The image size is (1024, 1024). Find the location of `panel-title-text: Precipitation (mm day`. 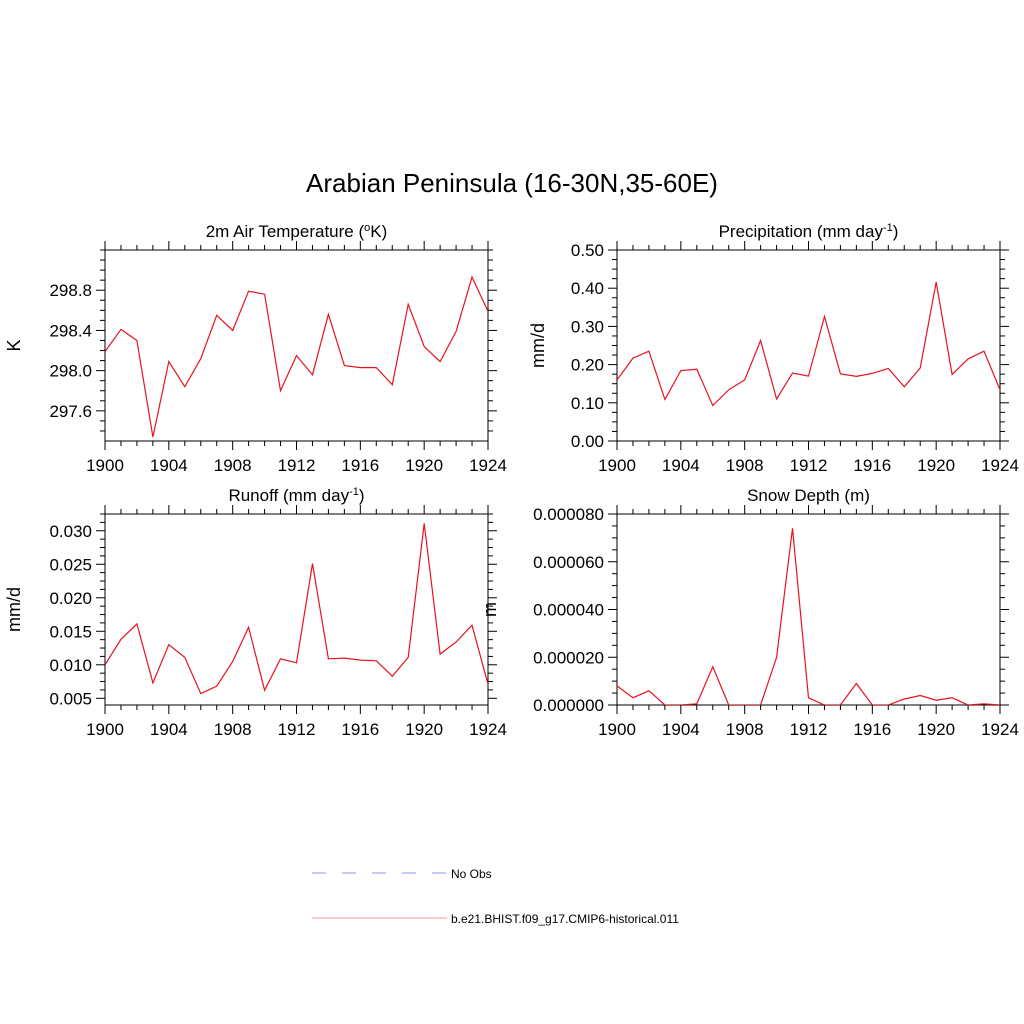

panel-title-text: Precipitation (mm day is located at coordinates (801, 231).